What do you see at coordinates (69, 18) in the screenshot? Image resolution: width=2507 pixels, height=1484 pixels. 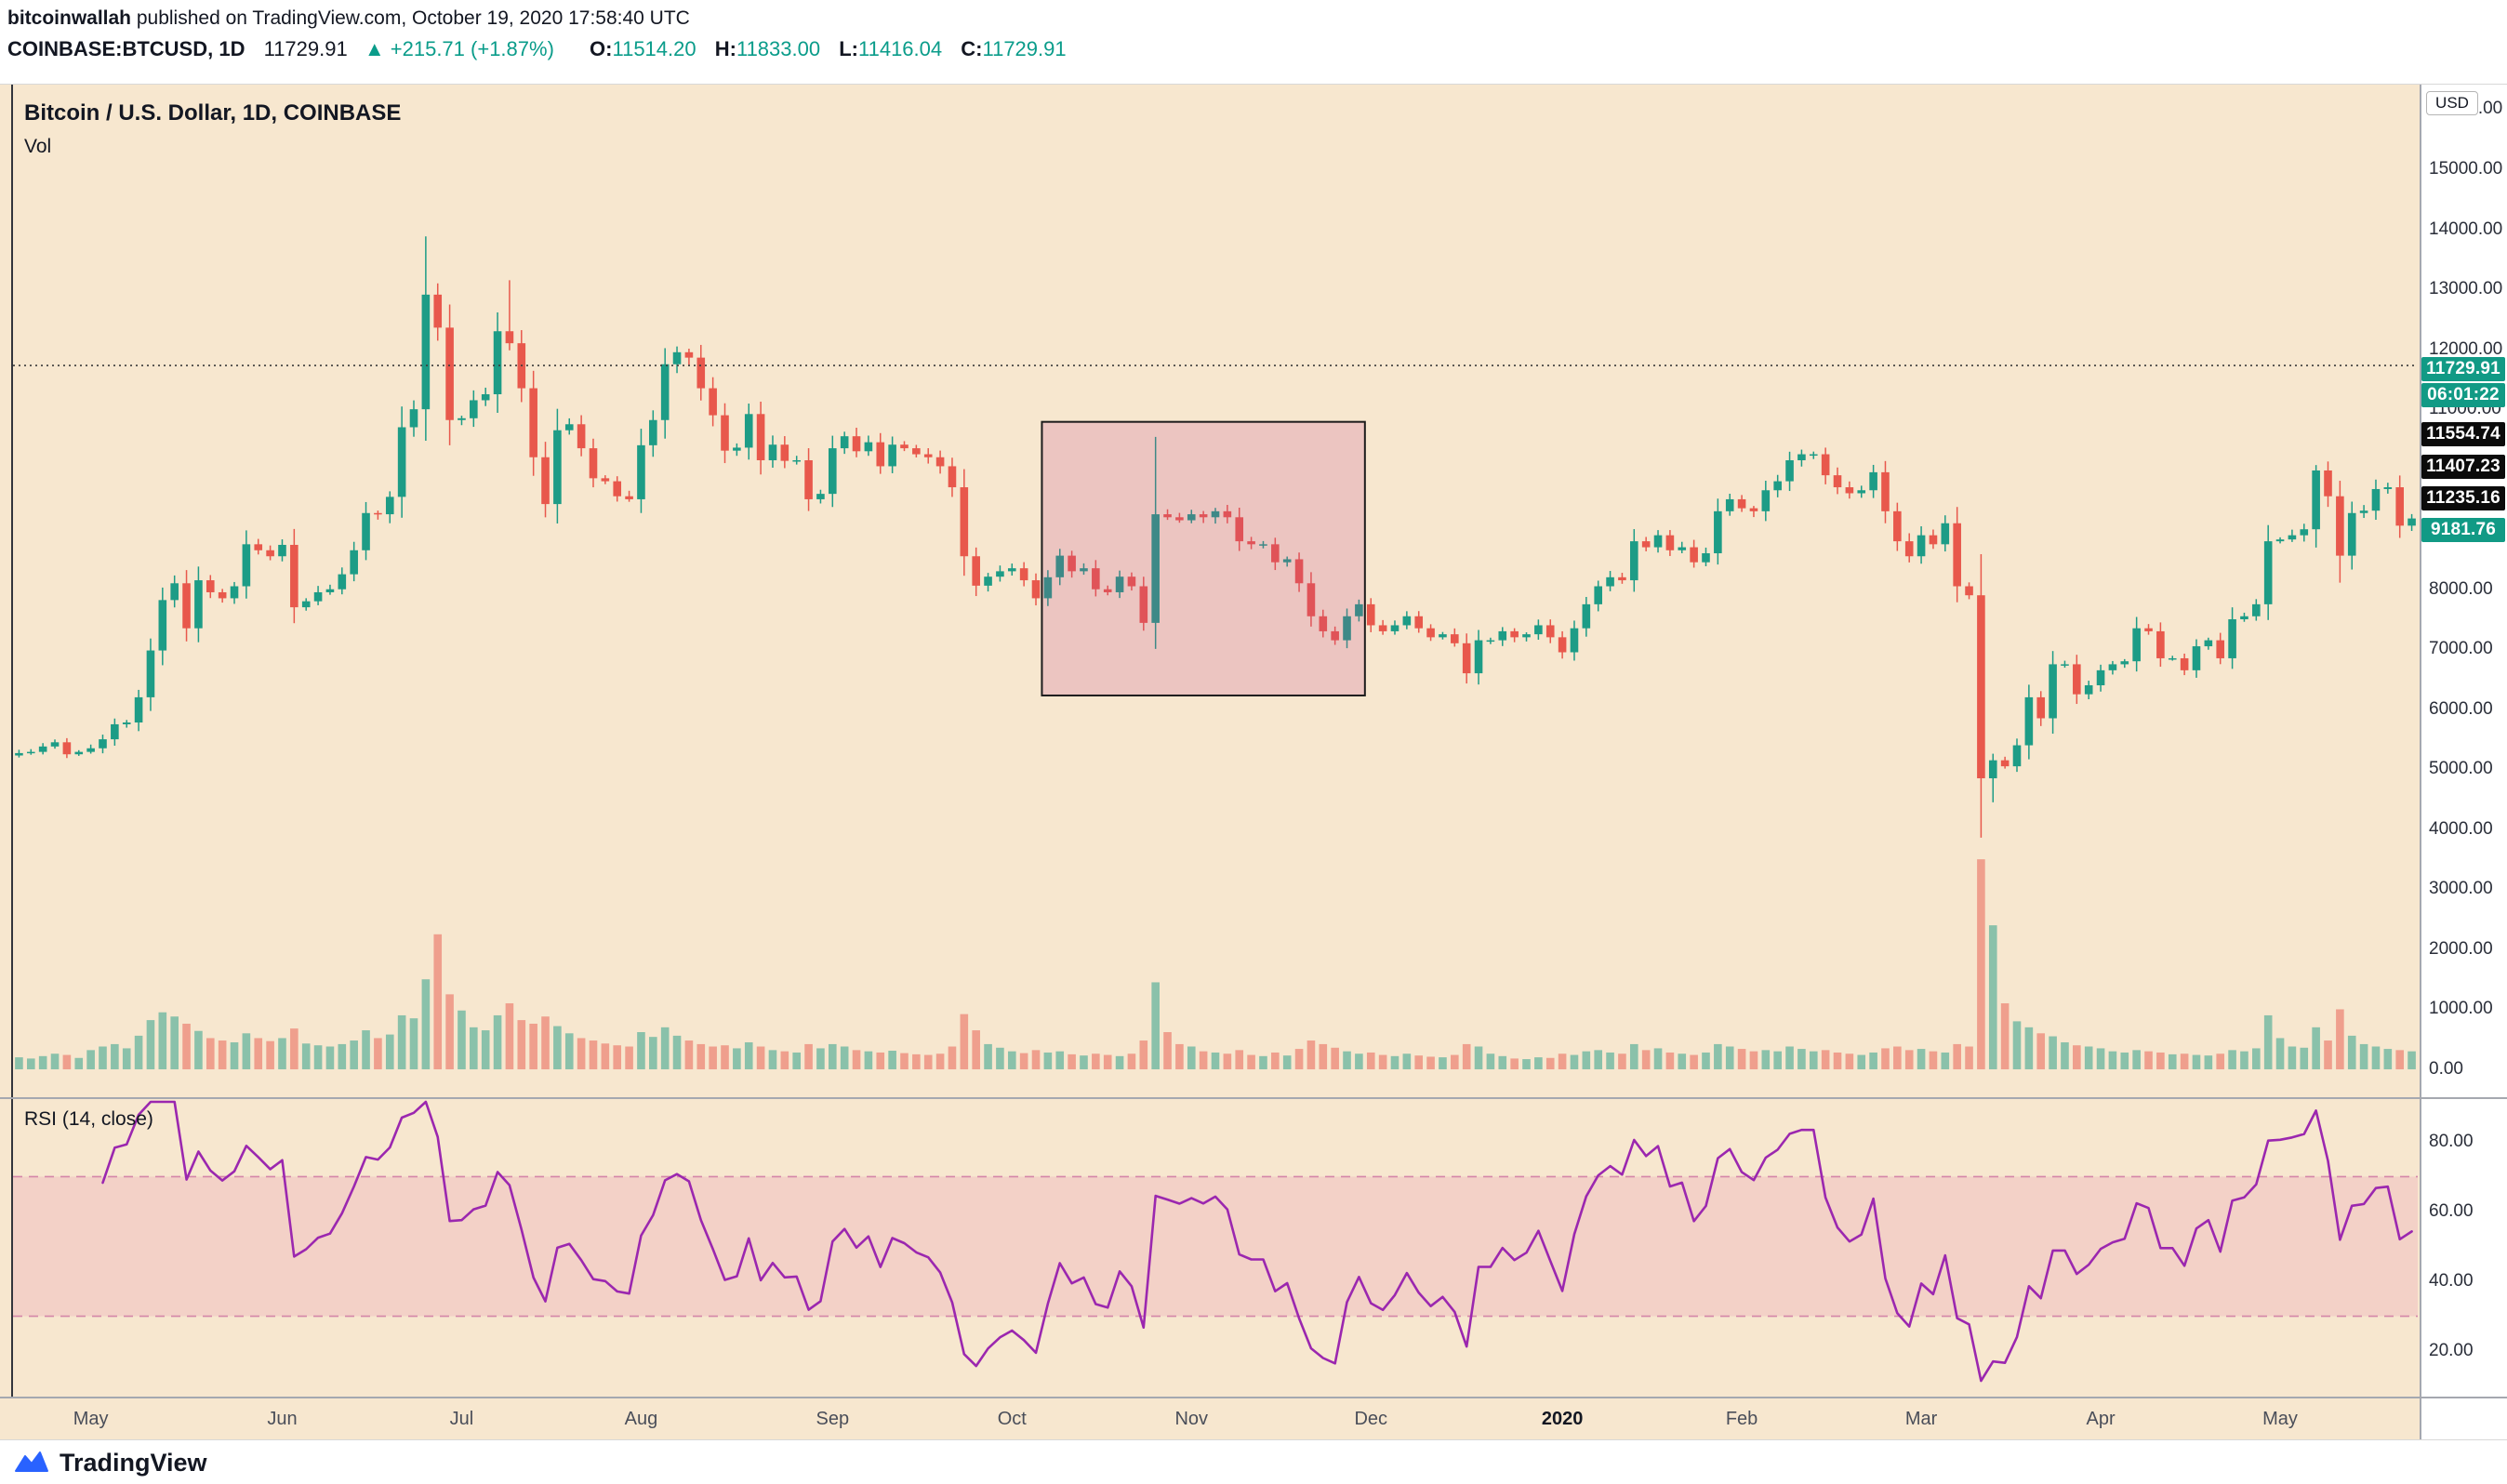 I see `author-name: bitcoinwallah` at bounding box center [69, 18].